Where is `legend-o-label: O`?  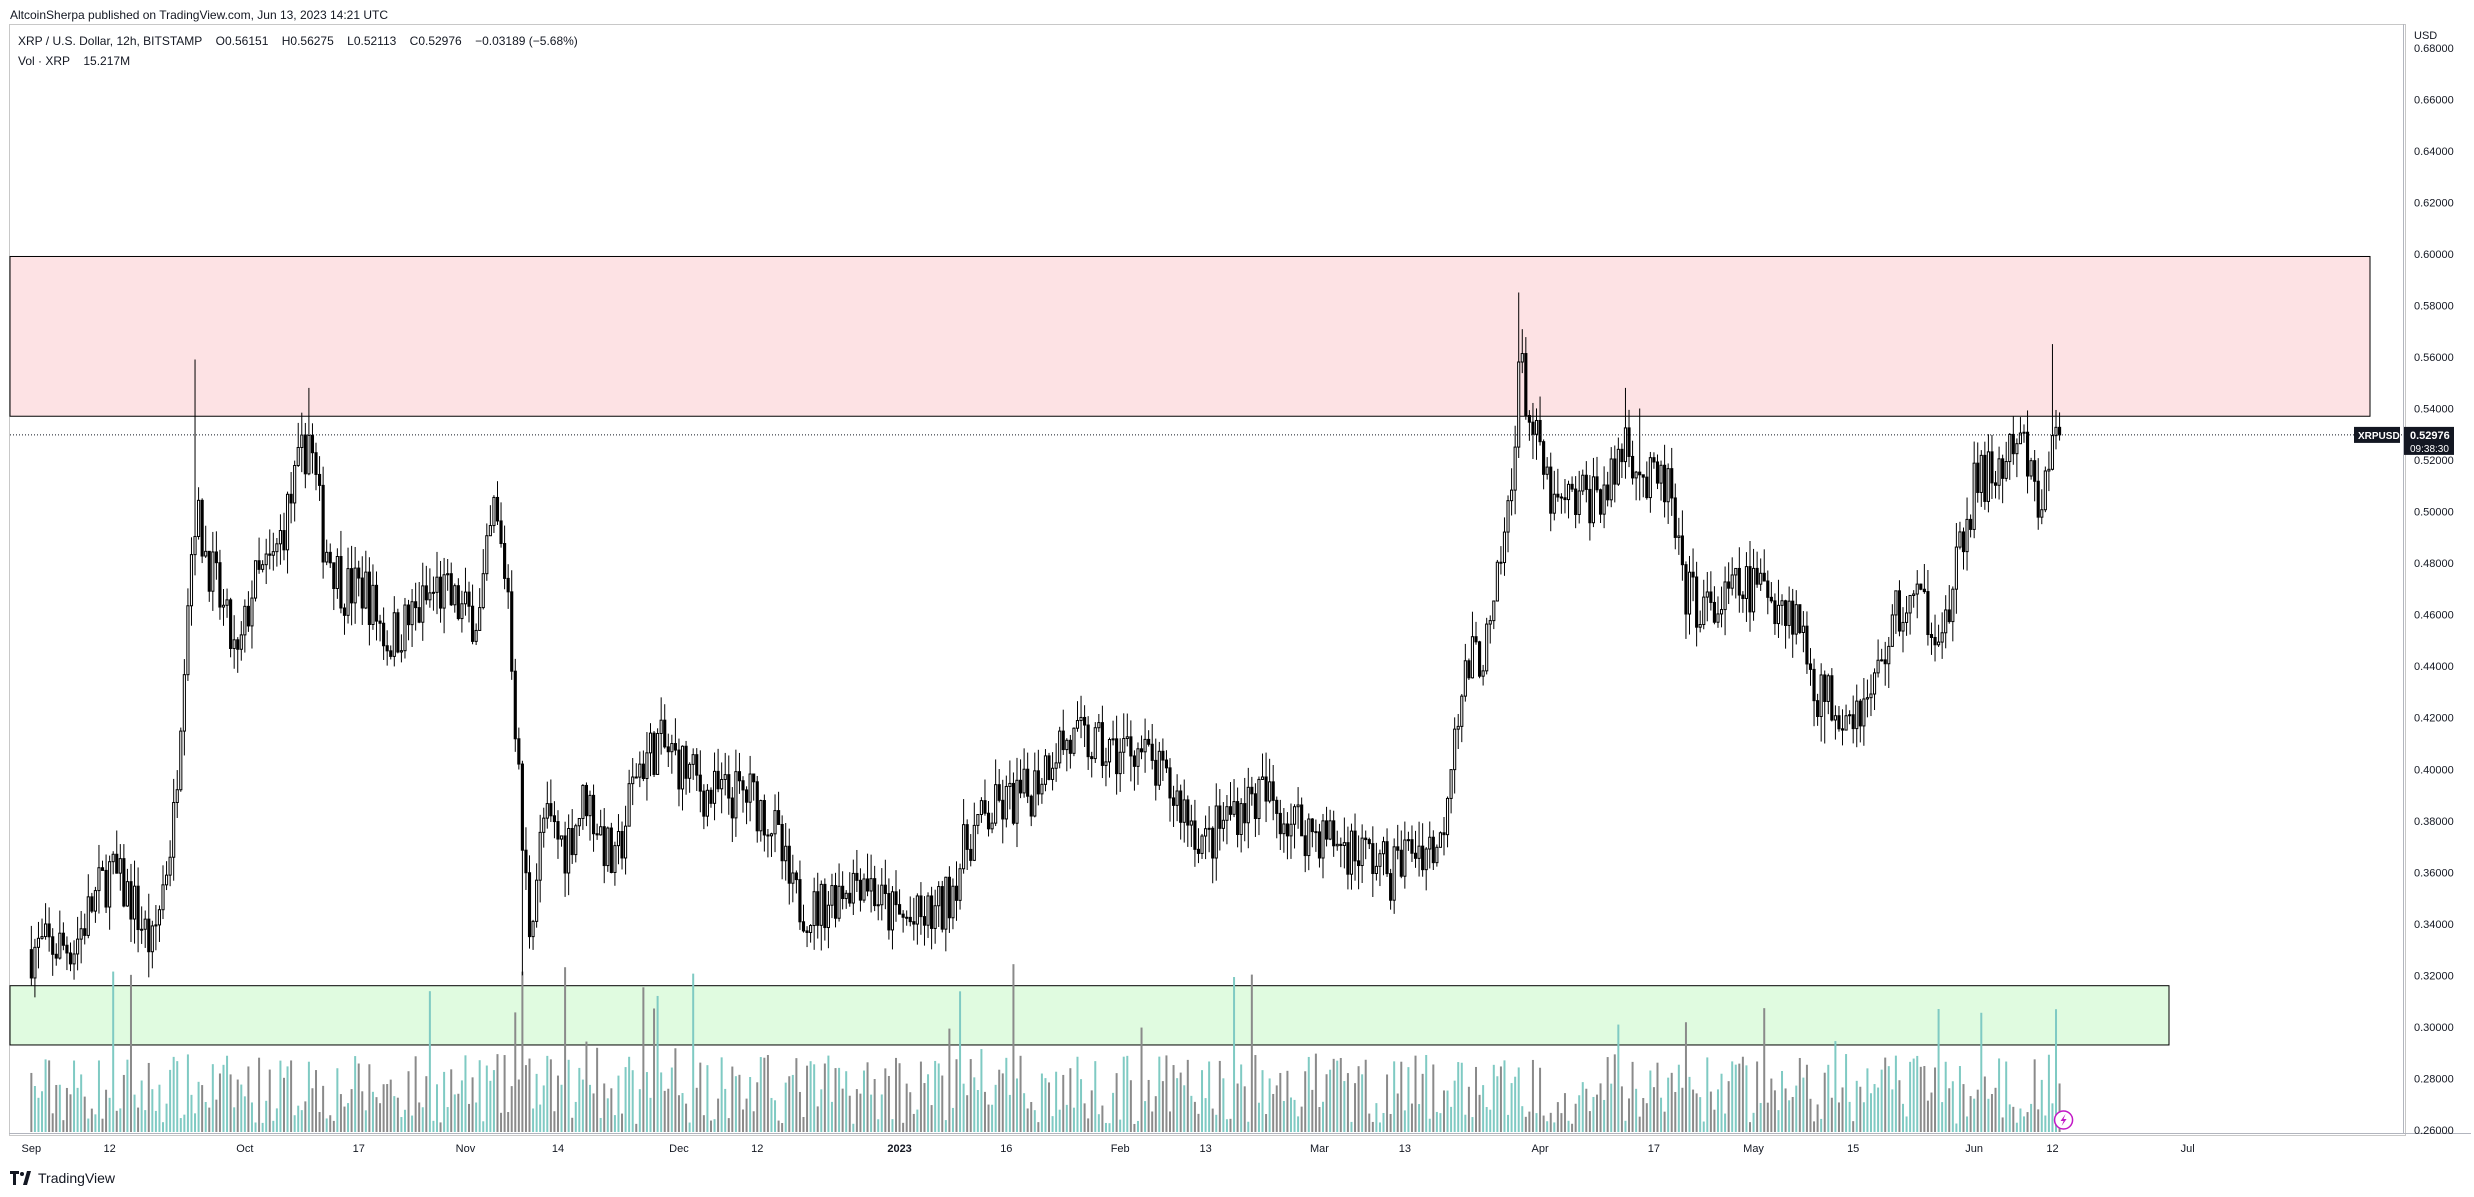
legend-o-label: O is located at coordinates (220, 41).